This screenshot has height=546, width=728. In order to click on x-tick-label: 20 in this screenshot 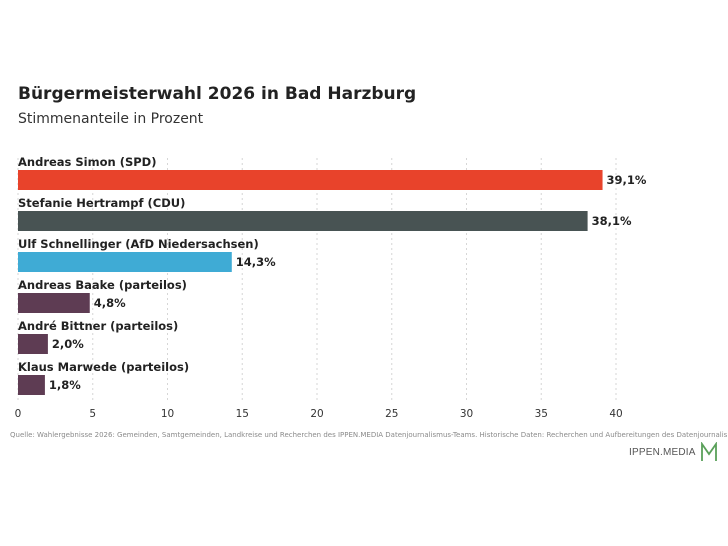, I will do `click(316, 414)`.